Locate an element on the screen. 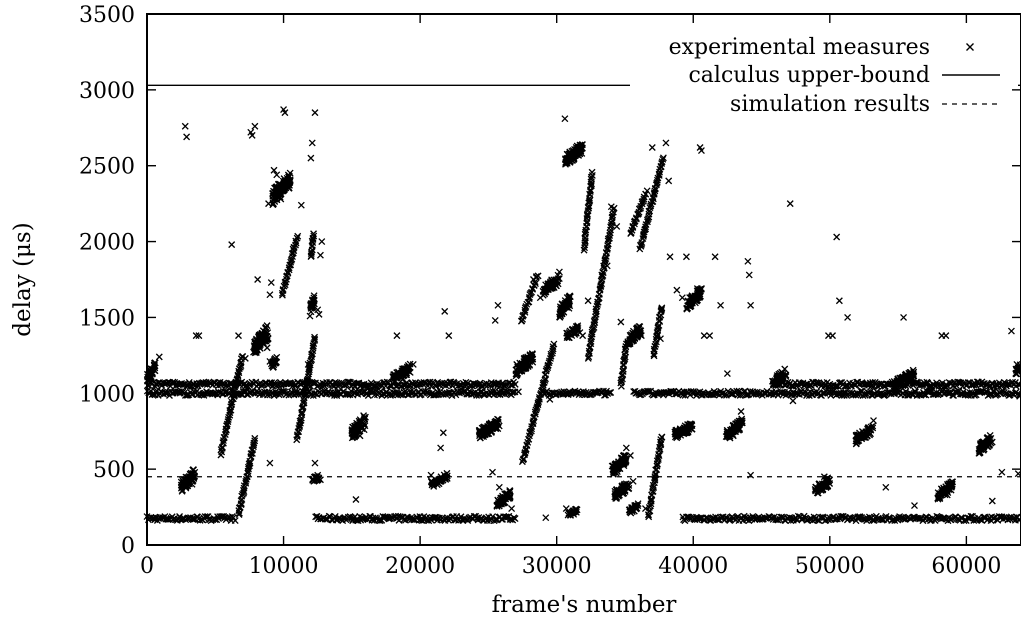  legend-label: experimental measures is located at coordinates (799, 47).